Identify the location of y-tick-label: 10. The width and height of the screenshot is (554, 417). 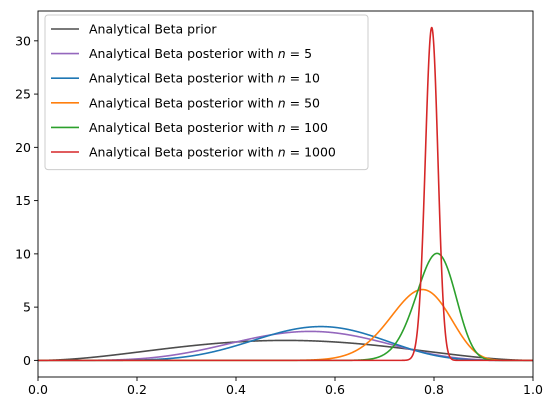
(23, 253).